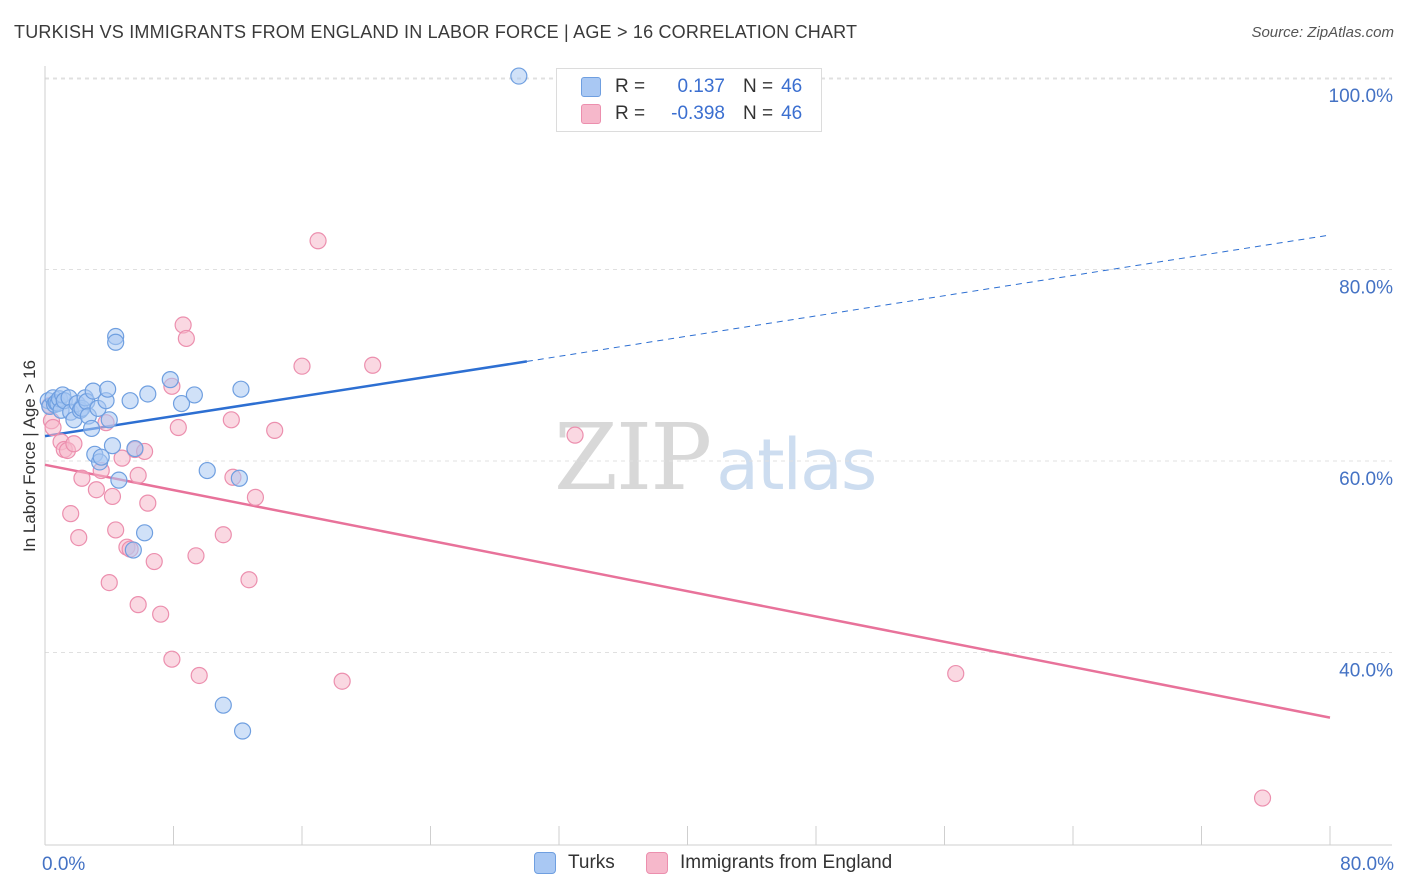 This screenshot has width=1406, height=892. What do you see at coordinates (1322, 32) in the screenshot?
I see `source-label: Source: ZipAtlas.com` at bounding box center [1322, 32].